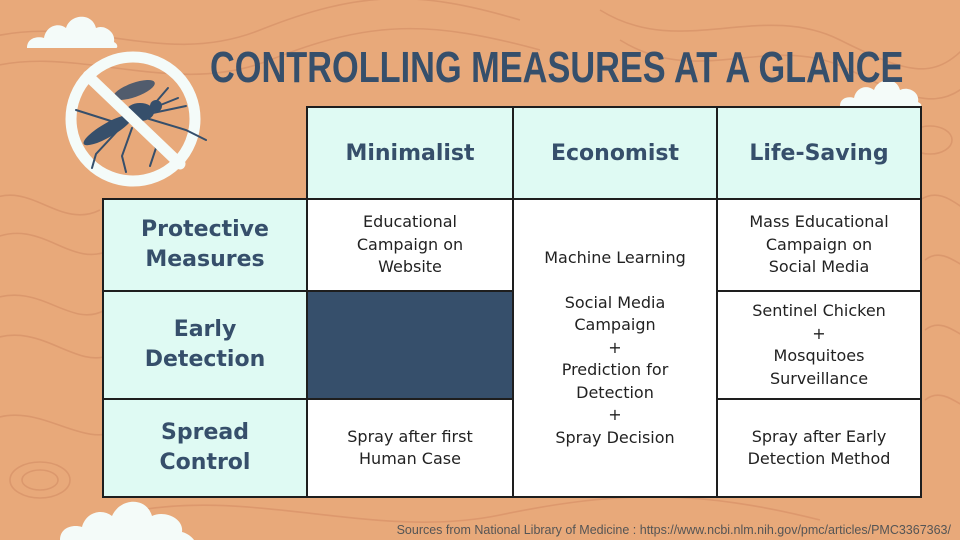 The width and height of the screenshot is (960, 540). What do you see at coordinates (127, 520) in the screenshot?
I see `cloud-bottom-left` at bounding box center [127, 520].